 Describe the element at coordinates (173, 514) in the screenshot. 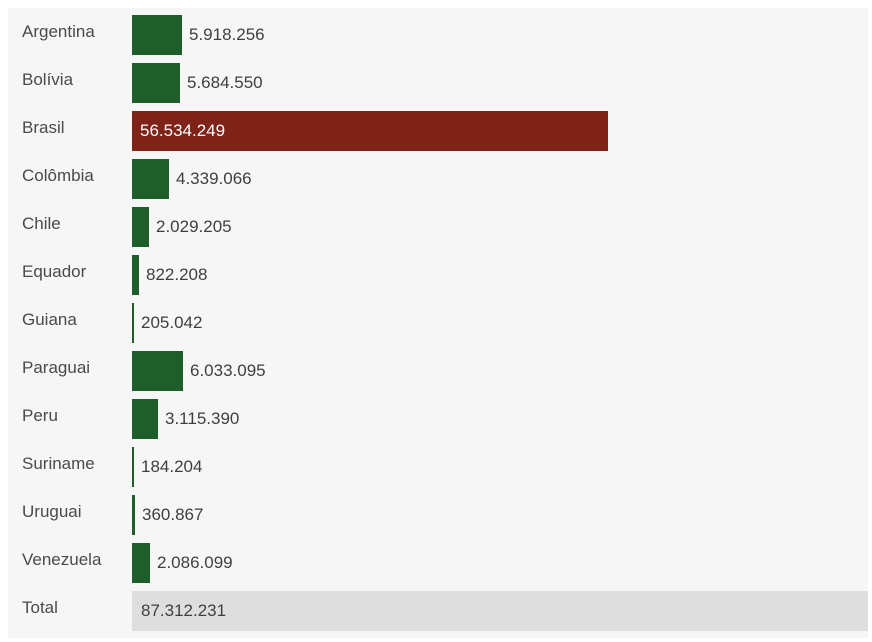

I see `value-label: 360.867` at that location.